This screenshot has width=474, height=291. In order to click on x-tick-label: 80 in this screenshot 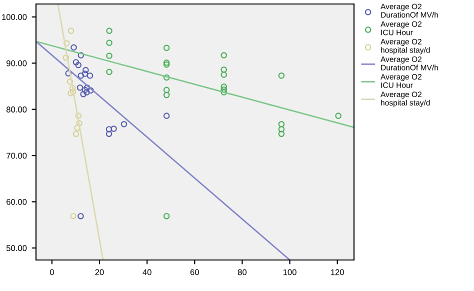, I will do `click(242, 272)`.